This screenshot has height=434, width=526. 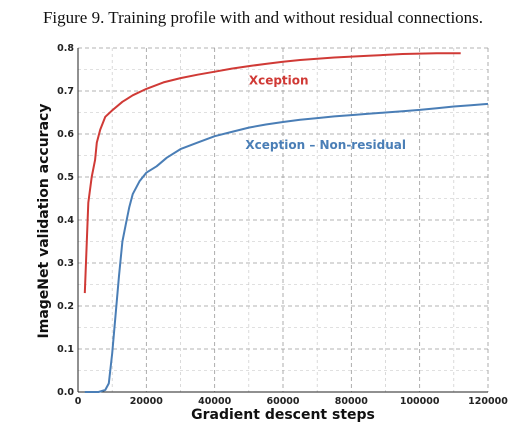 I want to click on x-axis-ticks: 0 20000 40000 60000 80000 100000 120000, so click(x=292, y=401).